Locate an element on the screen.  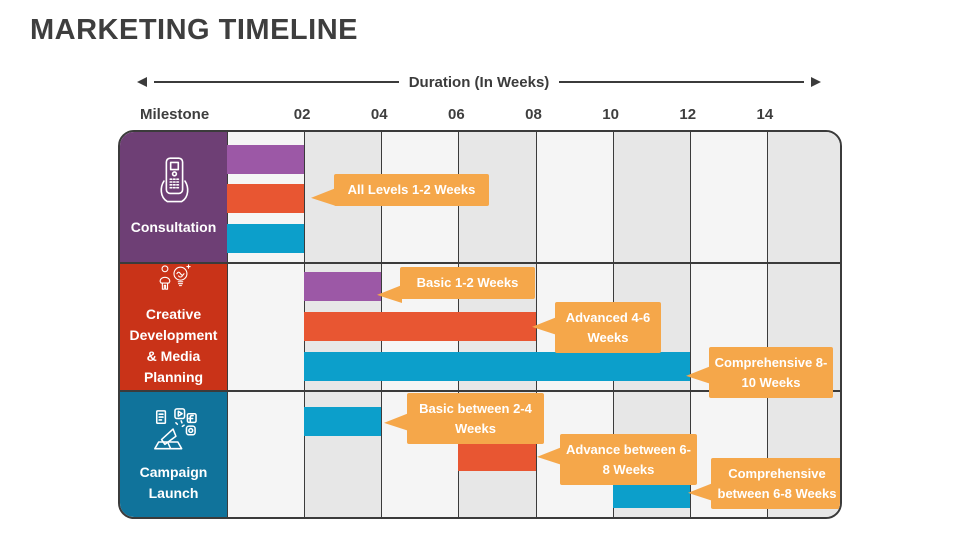
duration-axis-label: Duration (In Weeks) is located at coordinates (479, 82).